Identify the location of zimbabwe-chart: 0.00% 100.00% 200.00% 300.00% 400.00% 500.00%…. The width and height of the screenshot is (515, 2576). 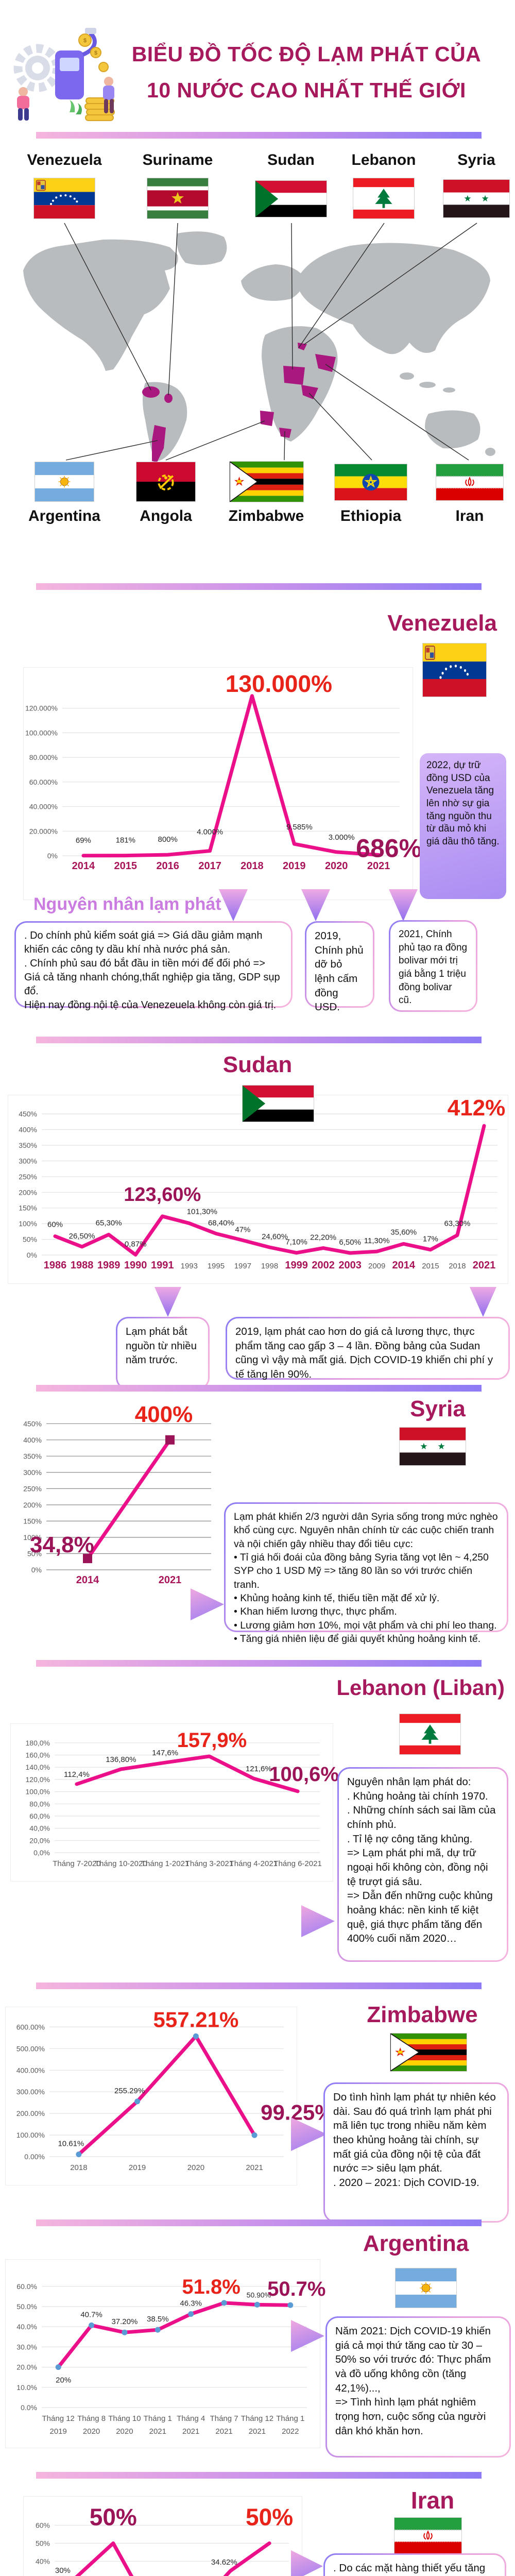
(169, 2096).